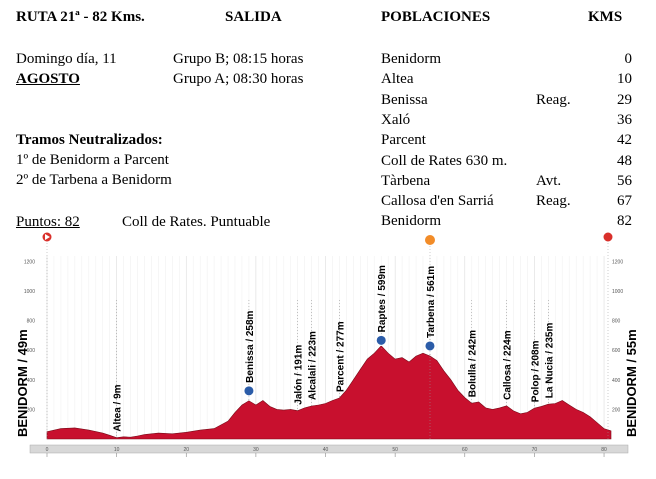 The image size is (656, 479). I want to click on waypoint-label: Callosa / 224m, so click(508, 365).